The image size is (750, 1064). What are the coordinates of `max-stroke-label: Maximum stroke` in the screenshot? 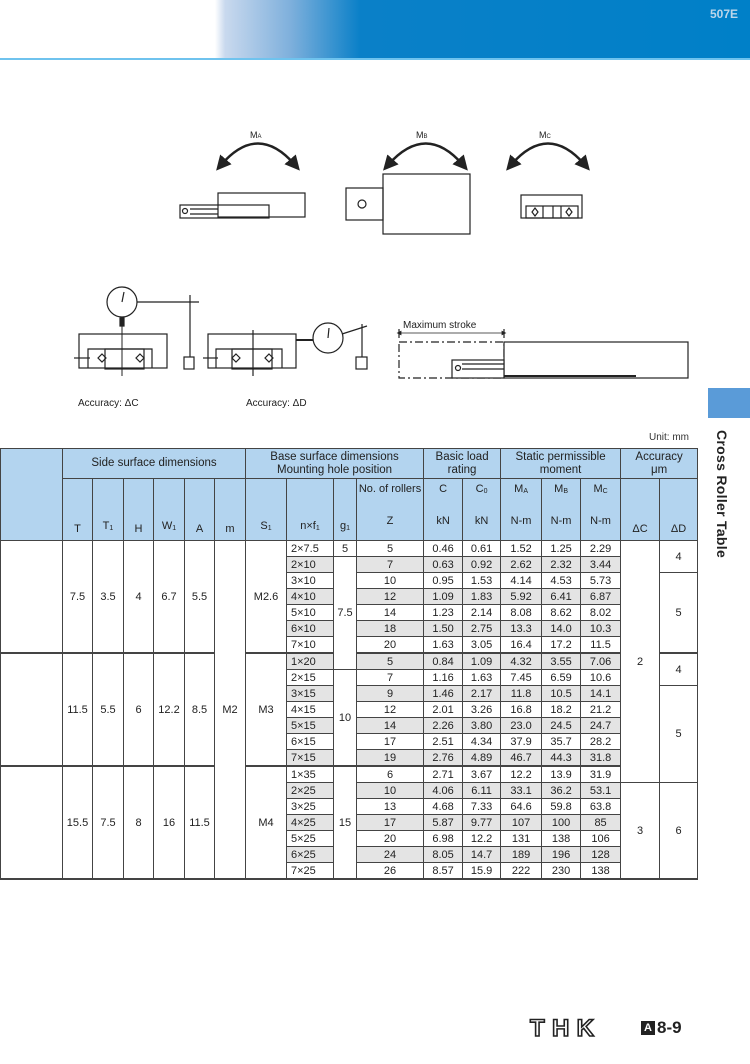 It's located at (440, 325).